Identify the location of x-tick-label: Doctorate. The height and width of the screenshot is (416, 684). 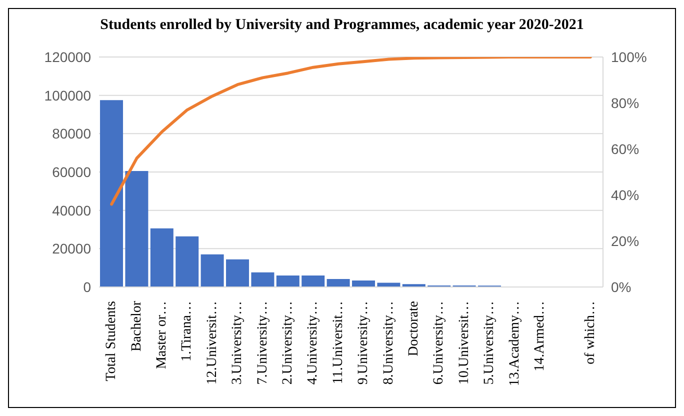
(414, 328).